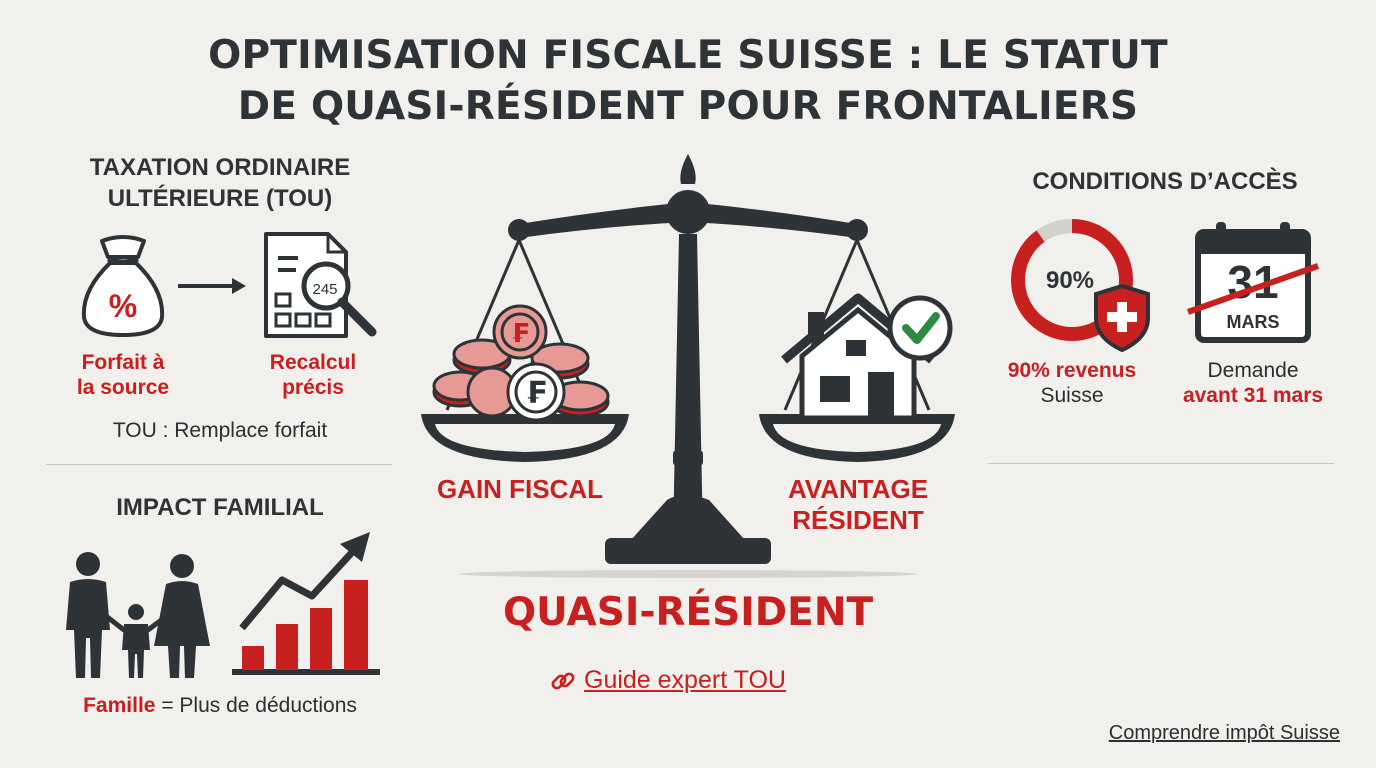 This screenshot has width=1376, height=768. I want to click on link-icon, so click(563, 680).